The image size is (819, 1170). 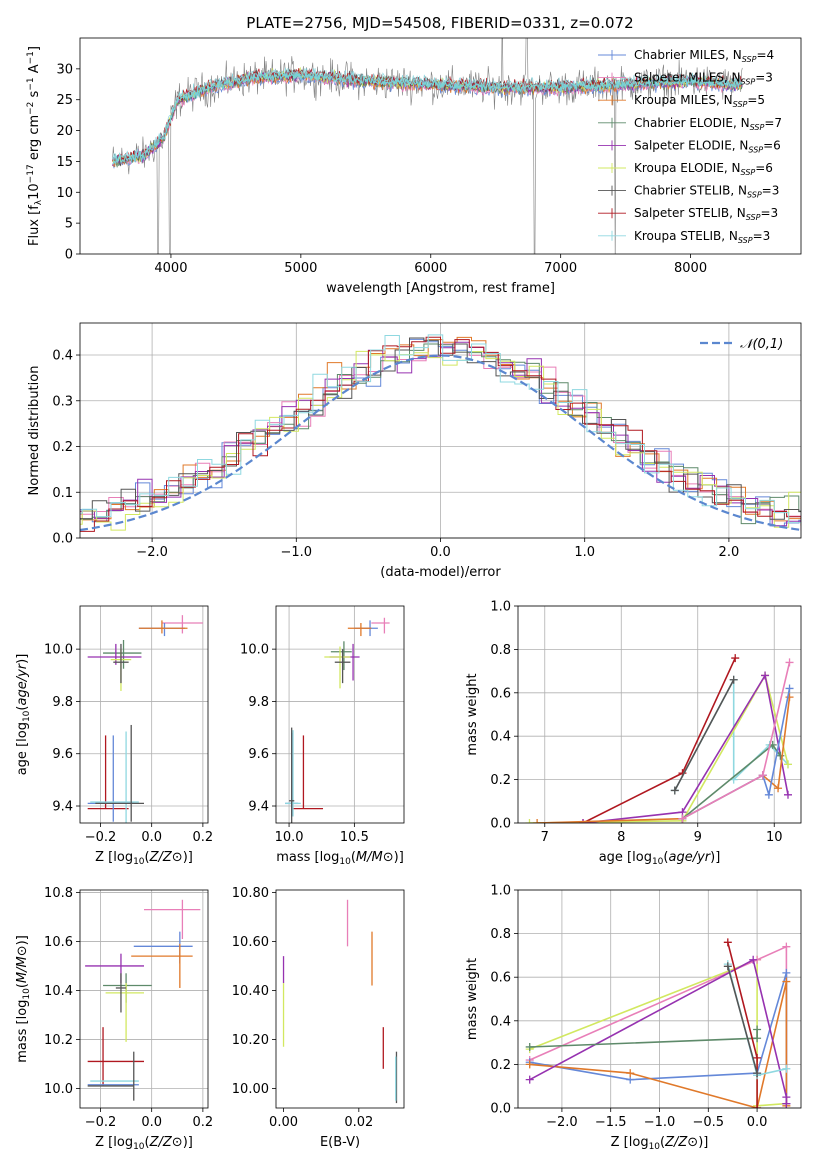 What do you see at coordinates (430, 268) in the screenshot?
I see `x-tick-label: 6000` at bounding box center [430, 268].